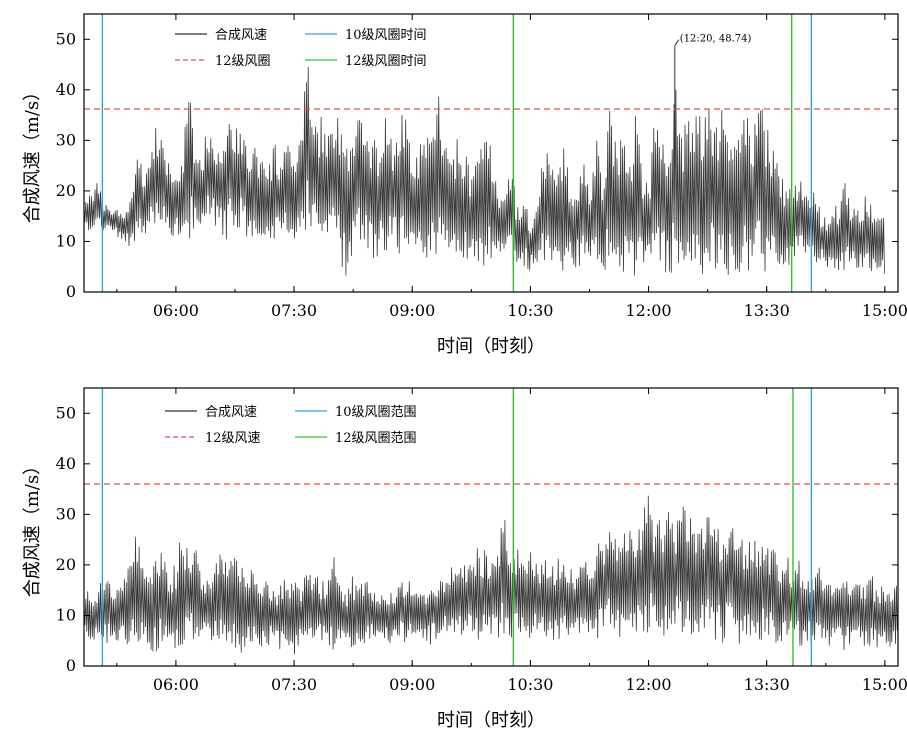  I want to click on y-axis-label-top: 合成风速（m/s）, so click(32, 153).